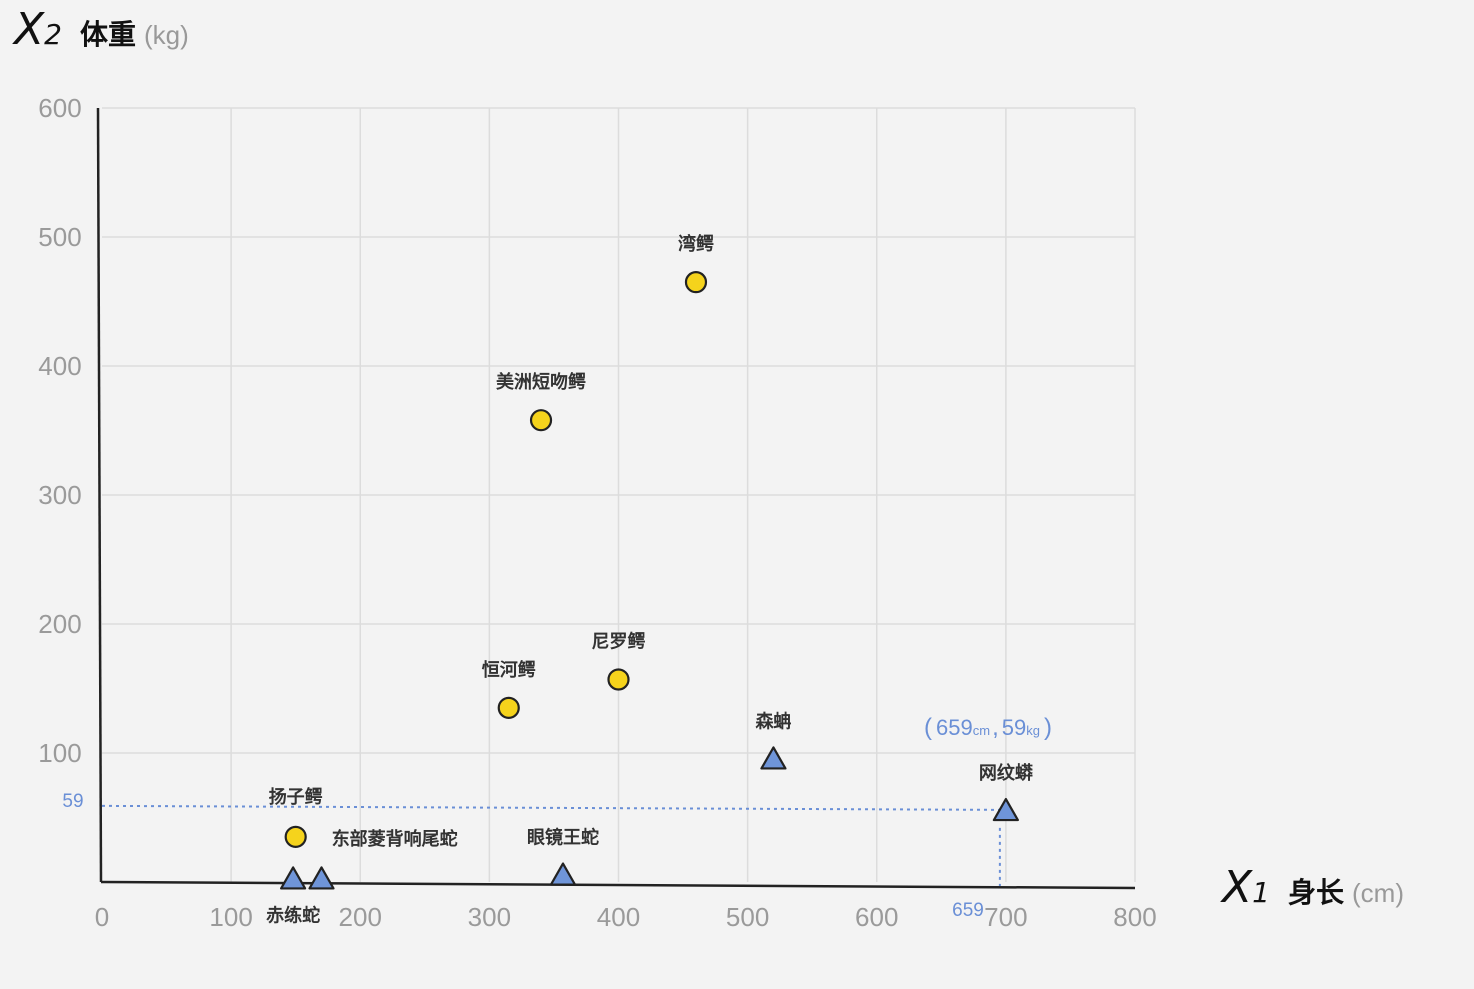 The image size is (1474, 989). I want to click on y-tick-label: 400, so click(59, 366).